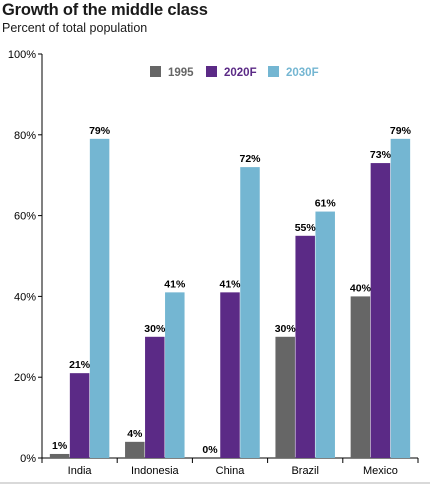 Image resolution: width=430 pixels, height=484 pixels. I want to click on chart-legend: 1995 2020F 2030F, so click(234, 72).